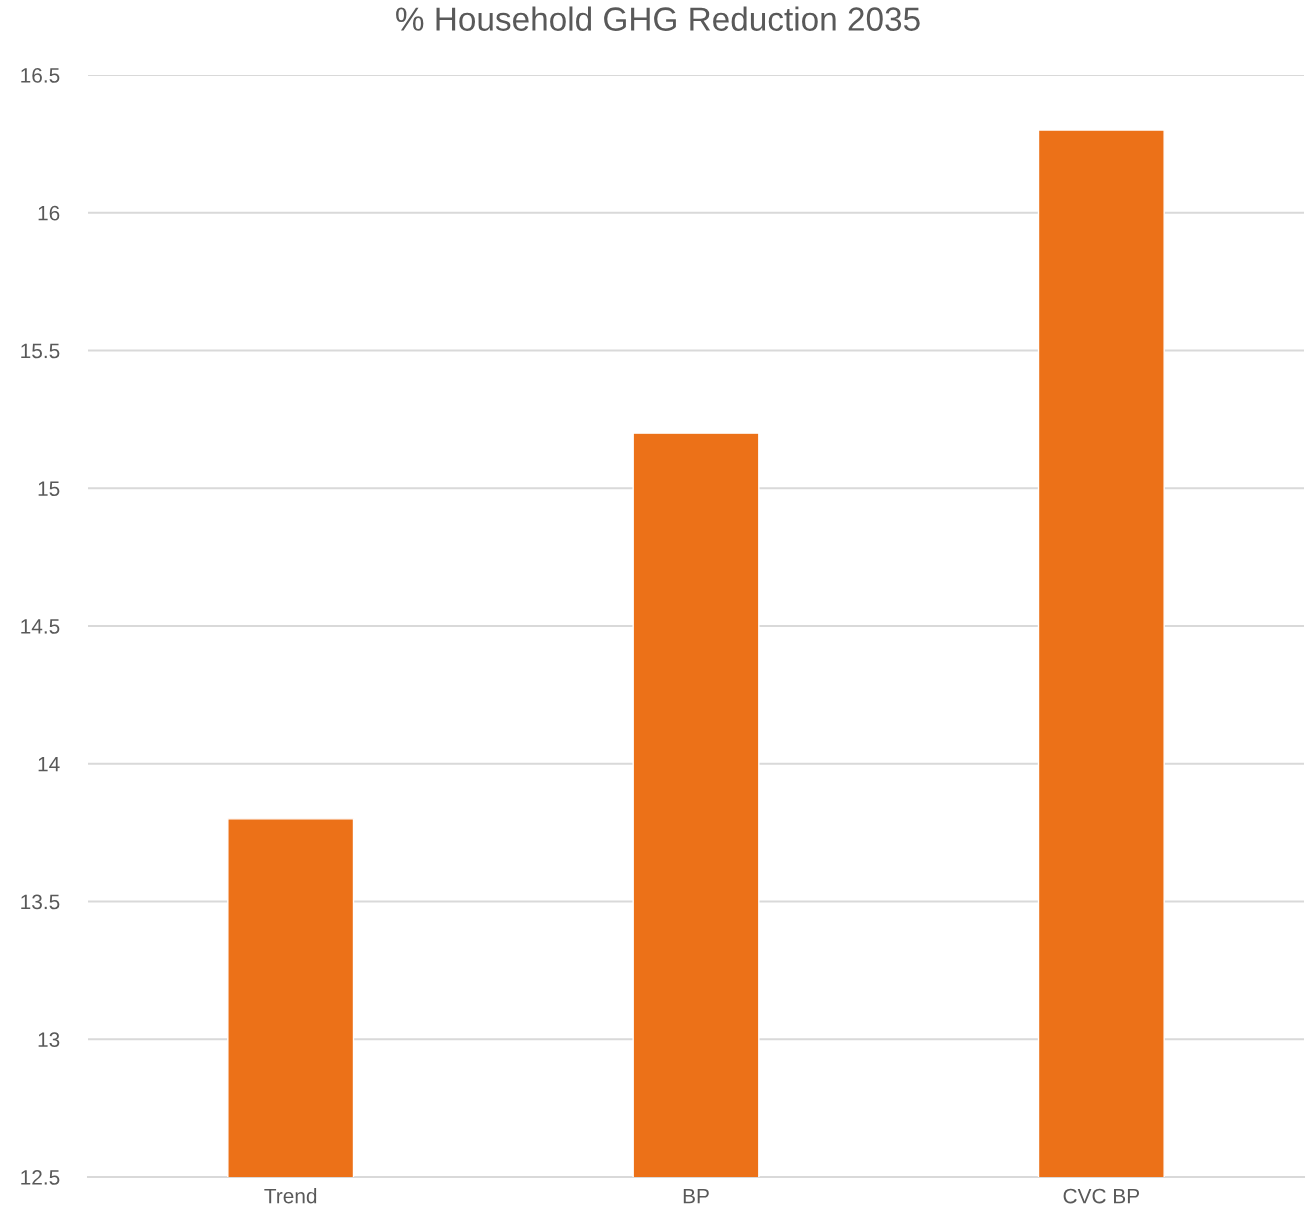 The height and width of the screenshot is (1219, 1316). I want to click on y-tick-label: 13, so click(49, 1039).